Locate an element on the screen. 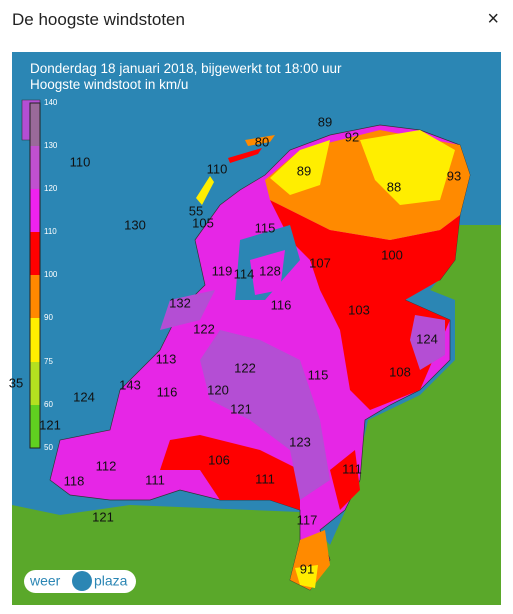 This screenshot has width=513, height=614. station-value: 55 is located at coordinates (196, 210).